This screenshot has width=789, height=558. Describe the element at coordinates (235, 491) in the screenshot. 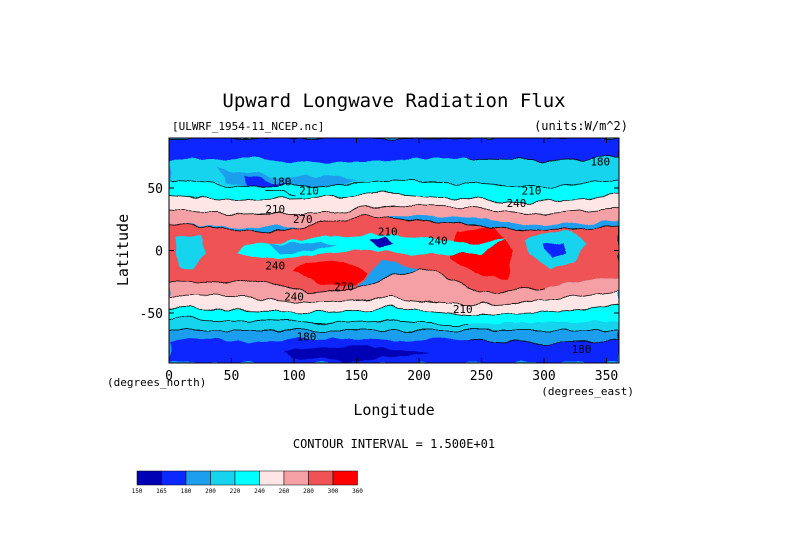

I see `colorbar-label: 220` at that location.